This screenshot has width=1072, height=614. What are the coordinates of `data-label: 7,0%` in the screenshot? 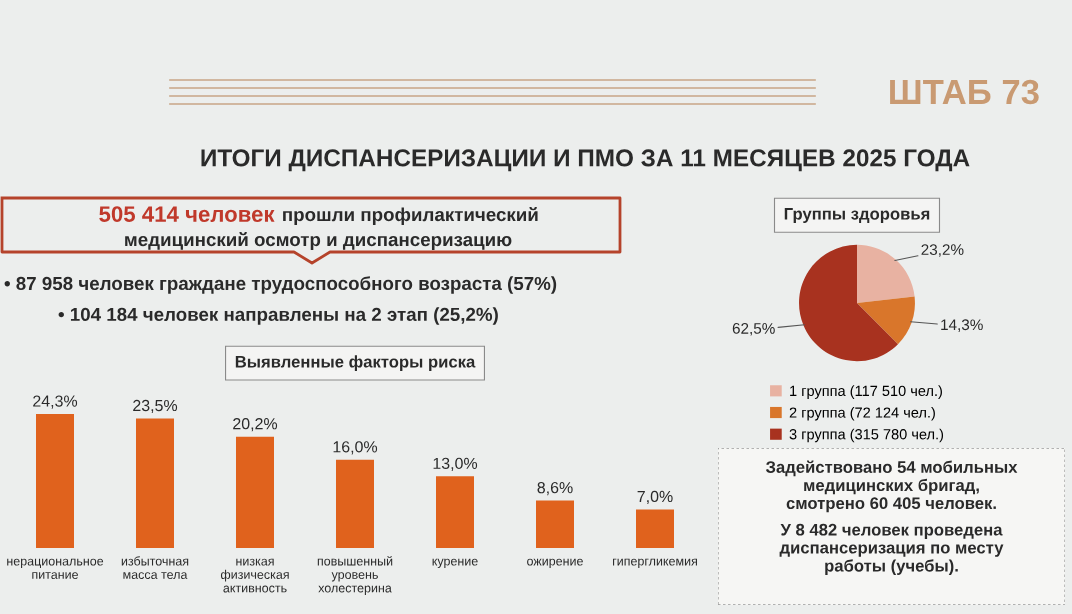 It's located at (655, 497).